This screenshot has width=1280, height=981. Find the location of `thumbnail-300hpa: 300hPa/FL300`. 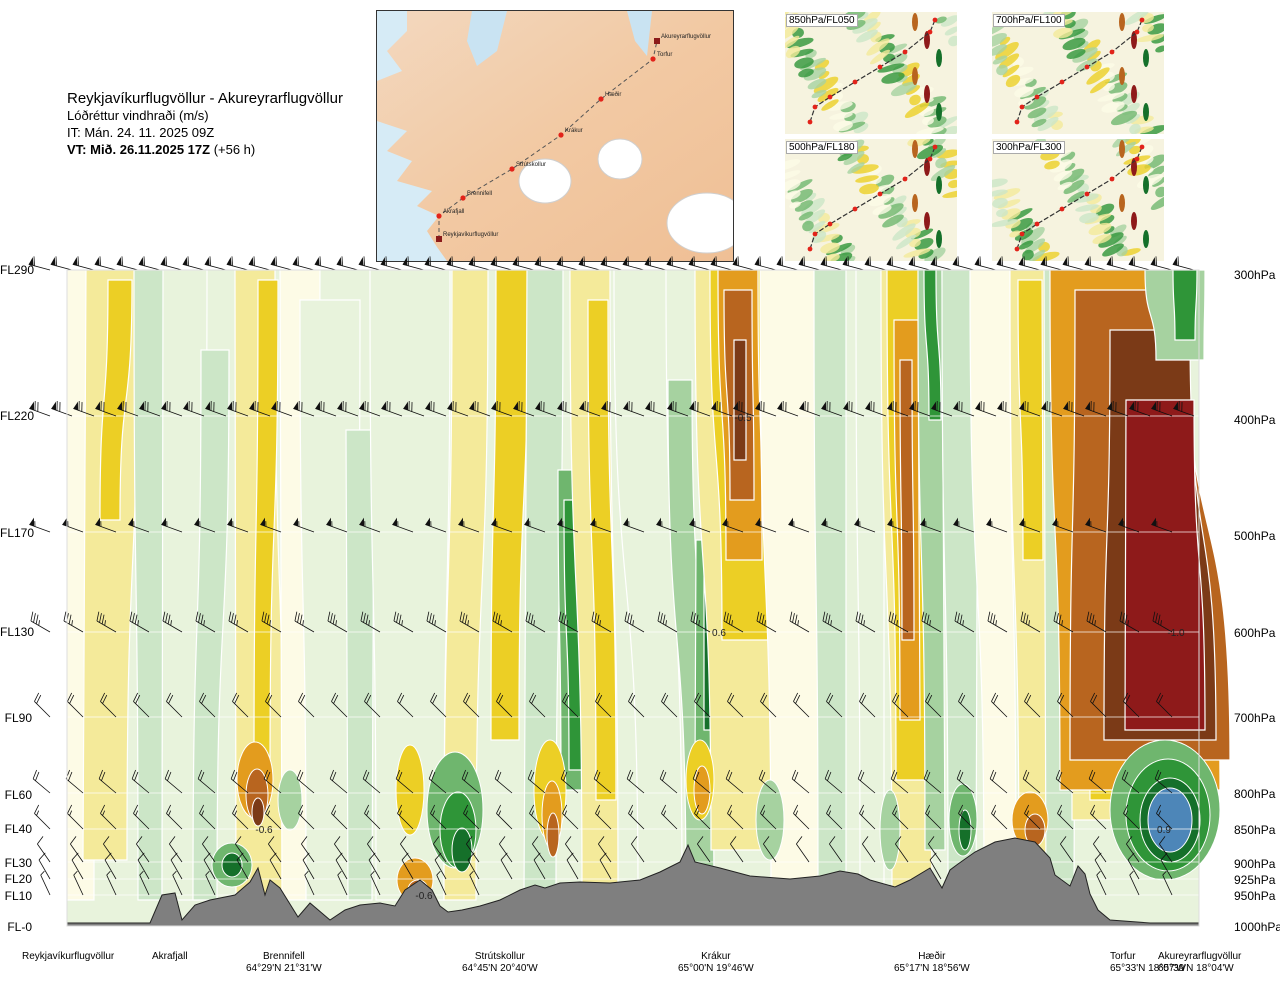

thumbnail-300hpa: 300hPa/FL300 is located at coordinates (1078, 200).